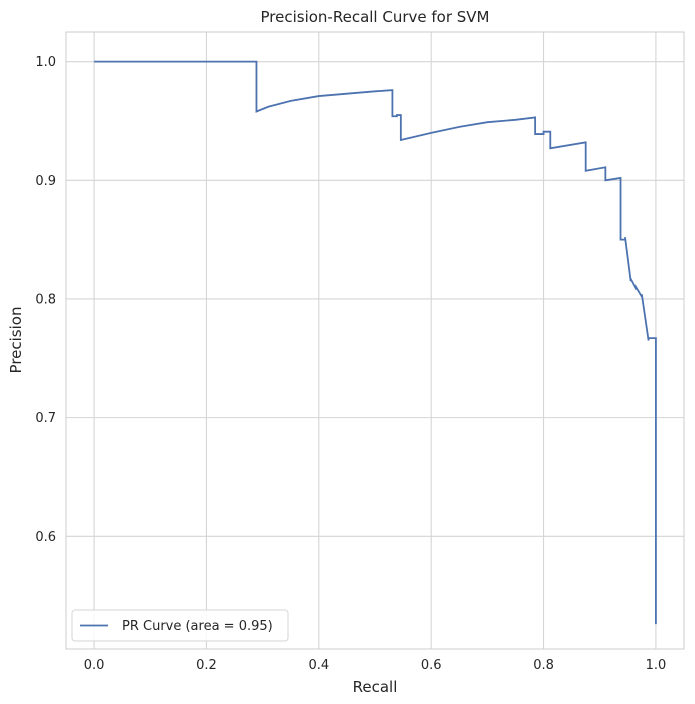 Image resolution: width=695 pixels, height=704 pixels. What do you see at coordinates (318, 665) in the screenshot?
I see `x-tick-label: 0.4` at bounding box center [318, 665].